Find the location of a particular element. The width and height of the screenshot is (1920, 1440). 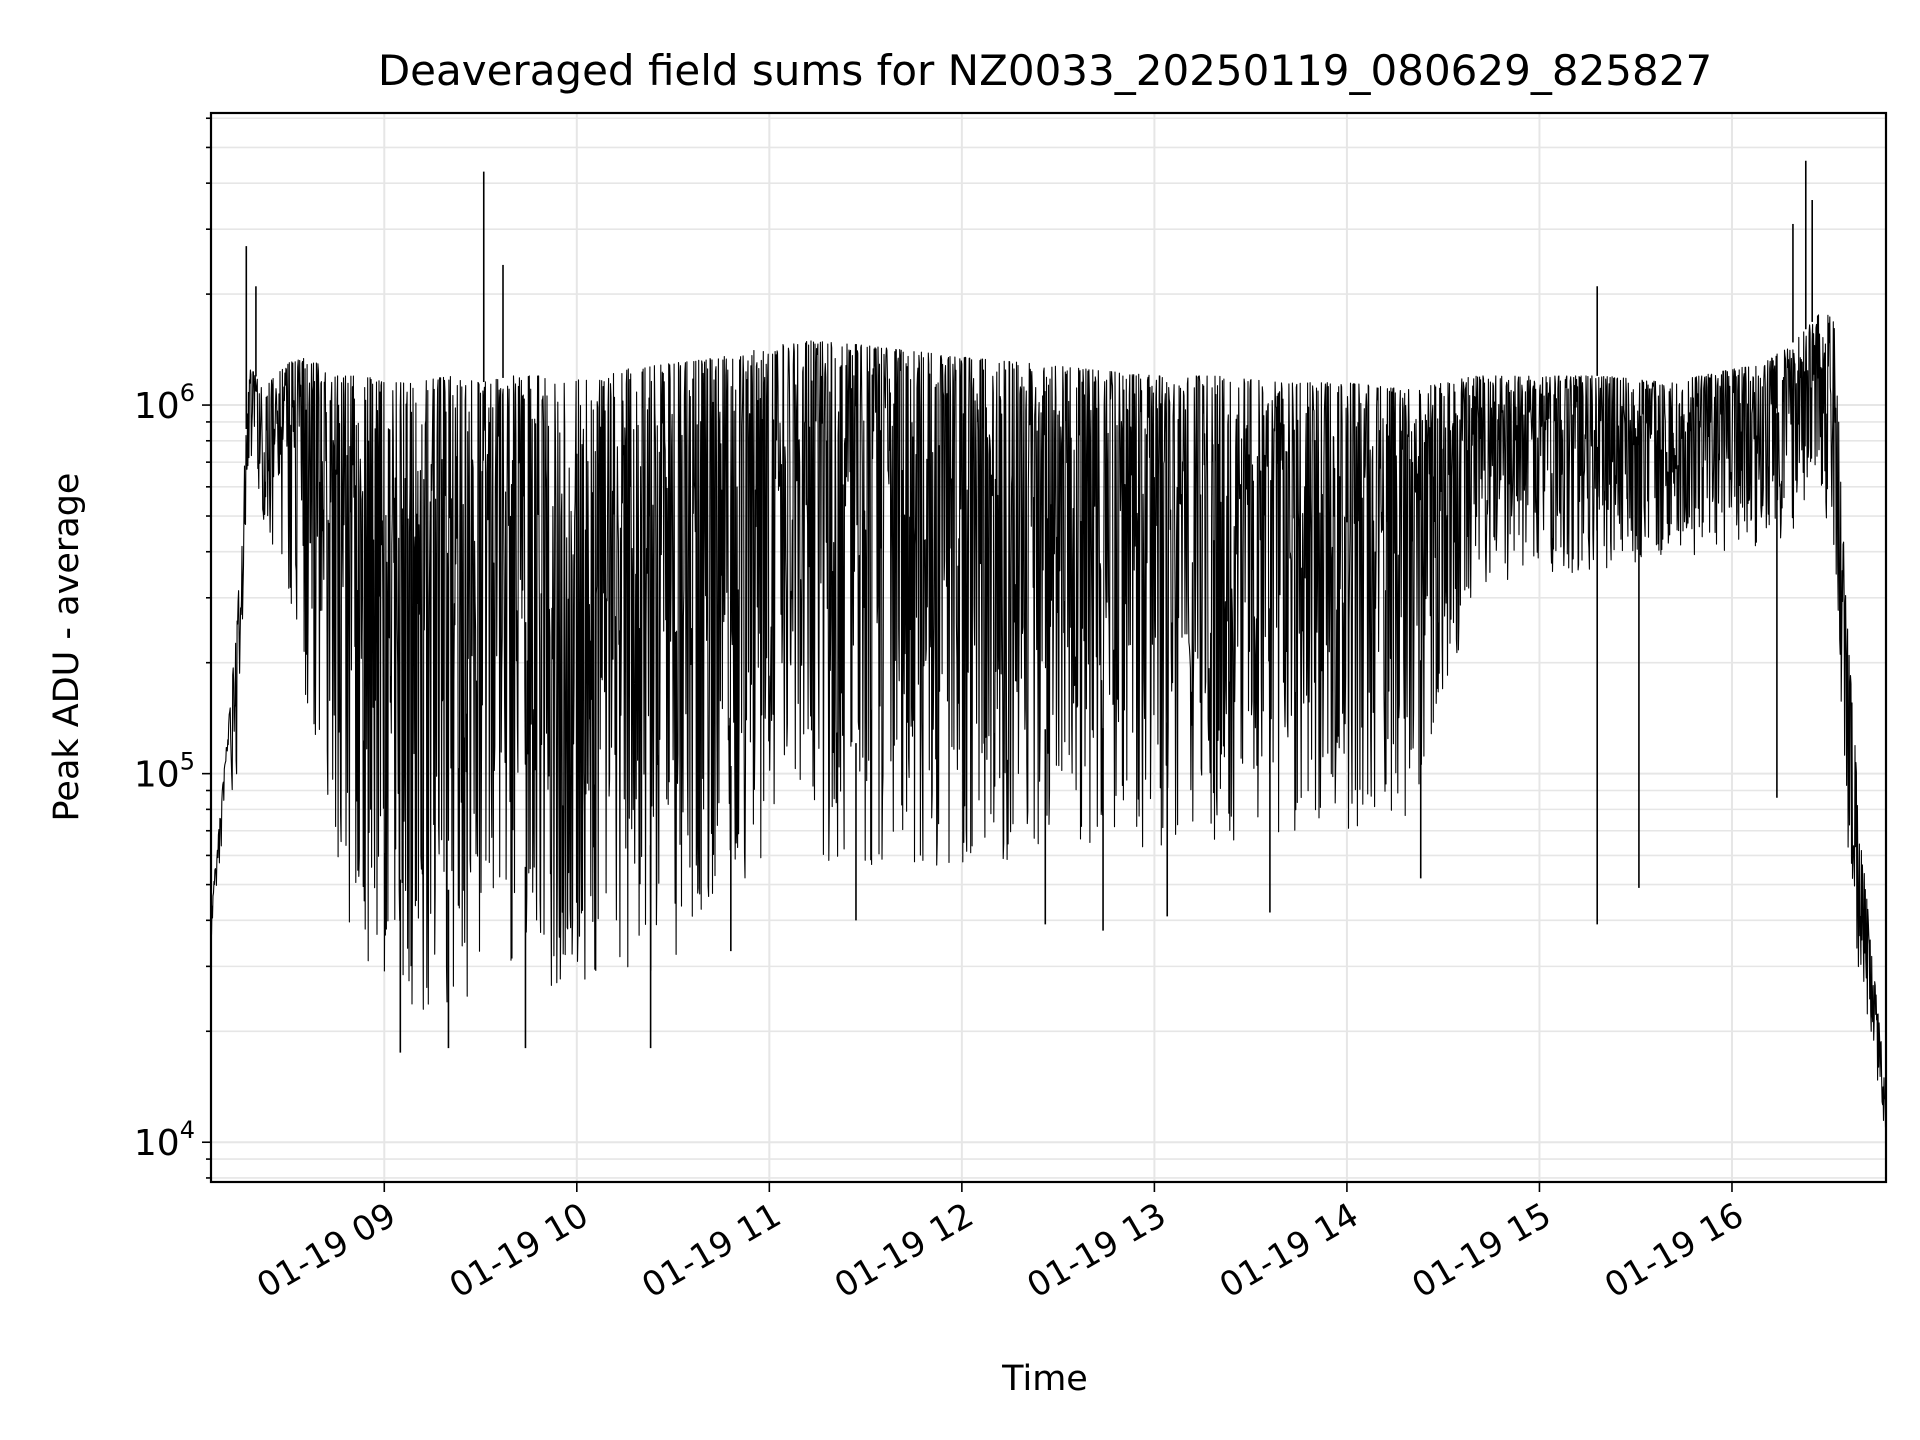

y-axis-label: Peak ADU - average is located at coordinates (67, 647).